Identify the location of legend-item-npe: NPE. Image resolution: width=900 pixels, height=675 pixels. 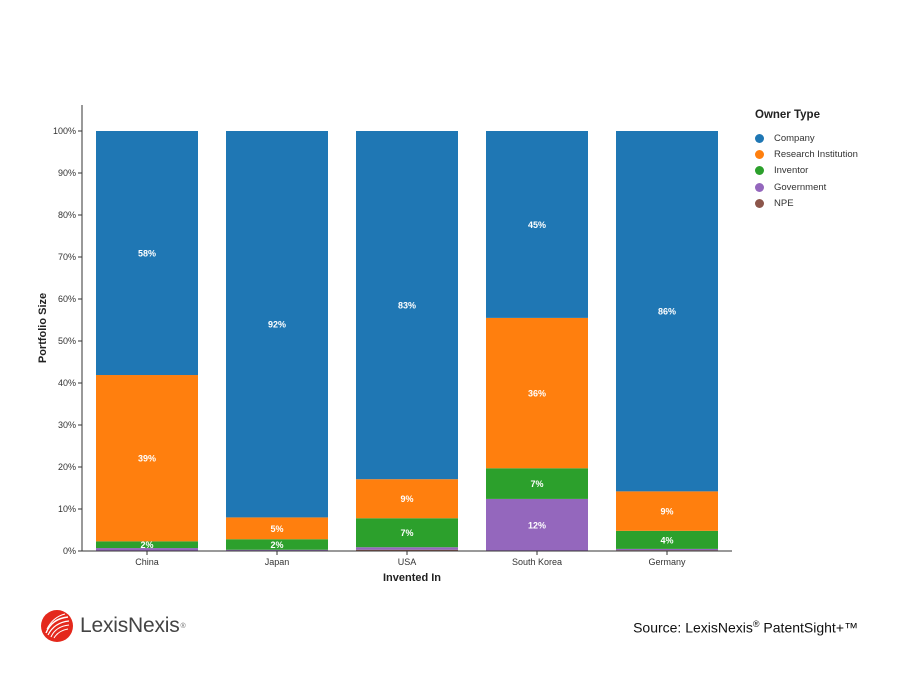
(806, 203).